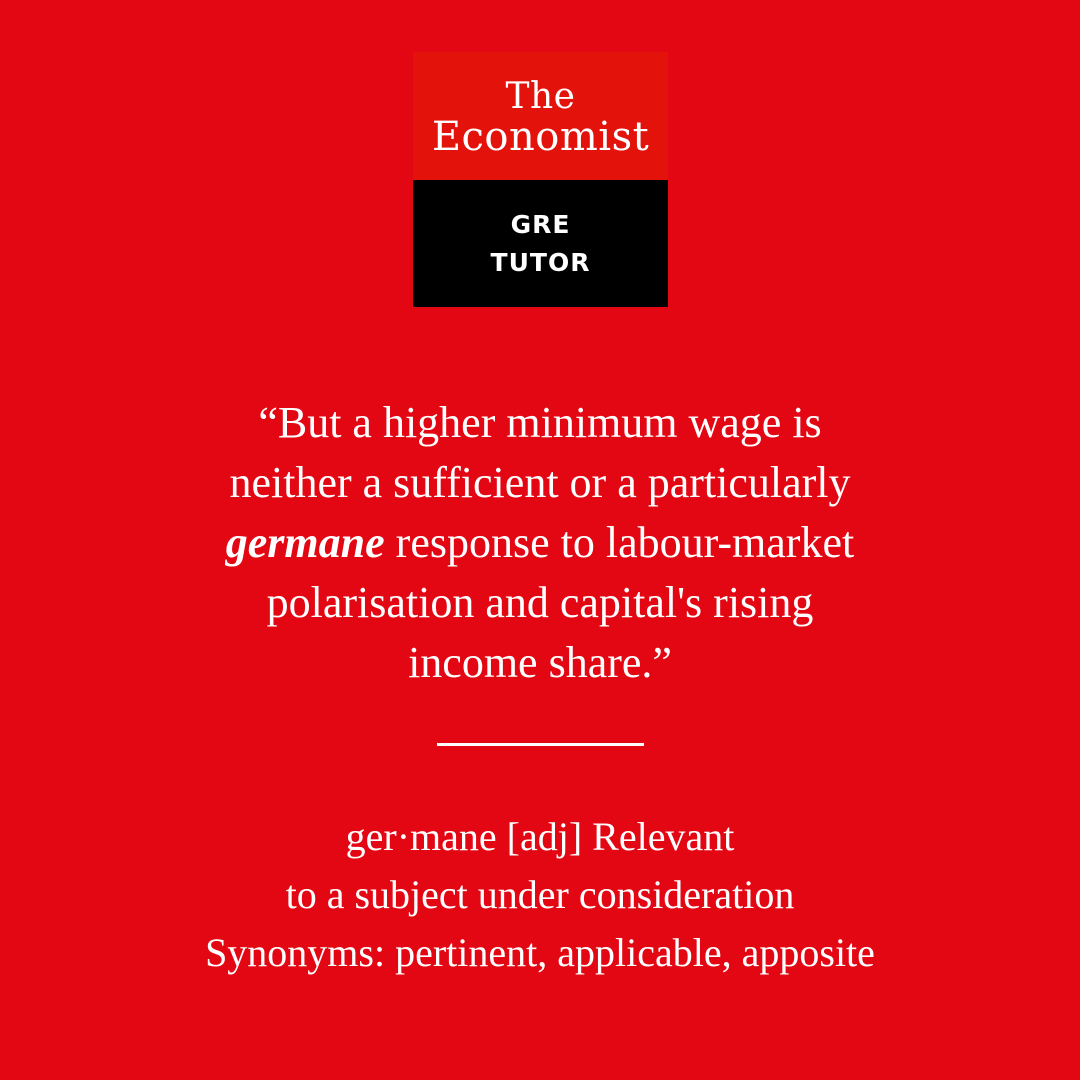 This screenshot has height=1080, width=1080. Describe the element at coordinates (540, 602) in the screenshot. I see `quote-line-4: polarisation and capital's rising` at that location.